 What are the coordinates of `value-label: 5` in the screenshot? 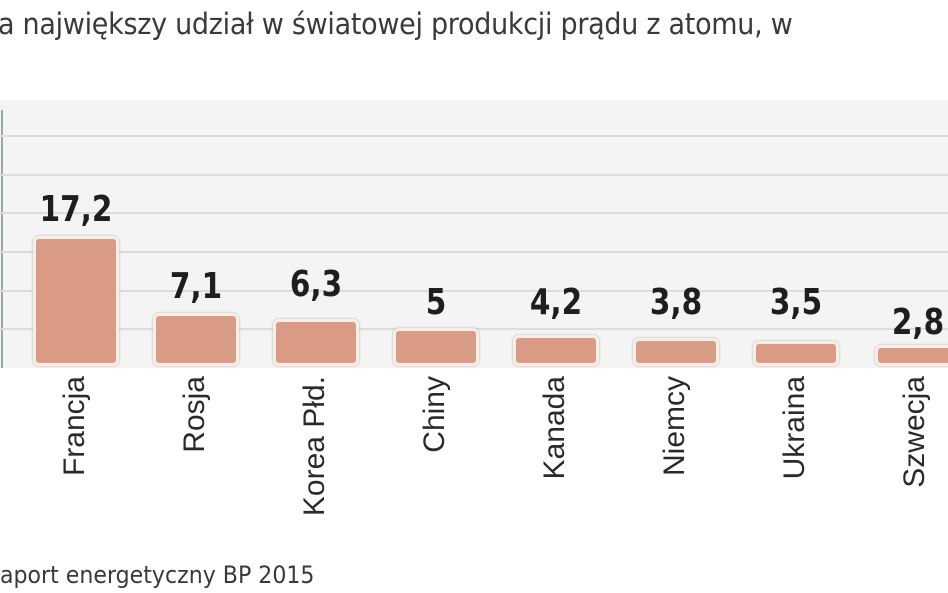 It's located at (436, 302).